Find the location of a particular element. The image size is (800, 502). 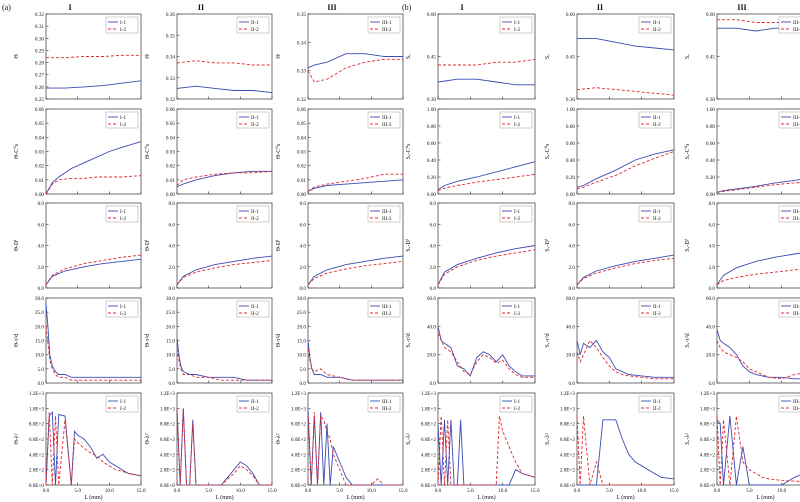

plot-a-r1-c2-legend-label-2: III-2 is located at coordinates (387, 125).